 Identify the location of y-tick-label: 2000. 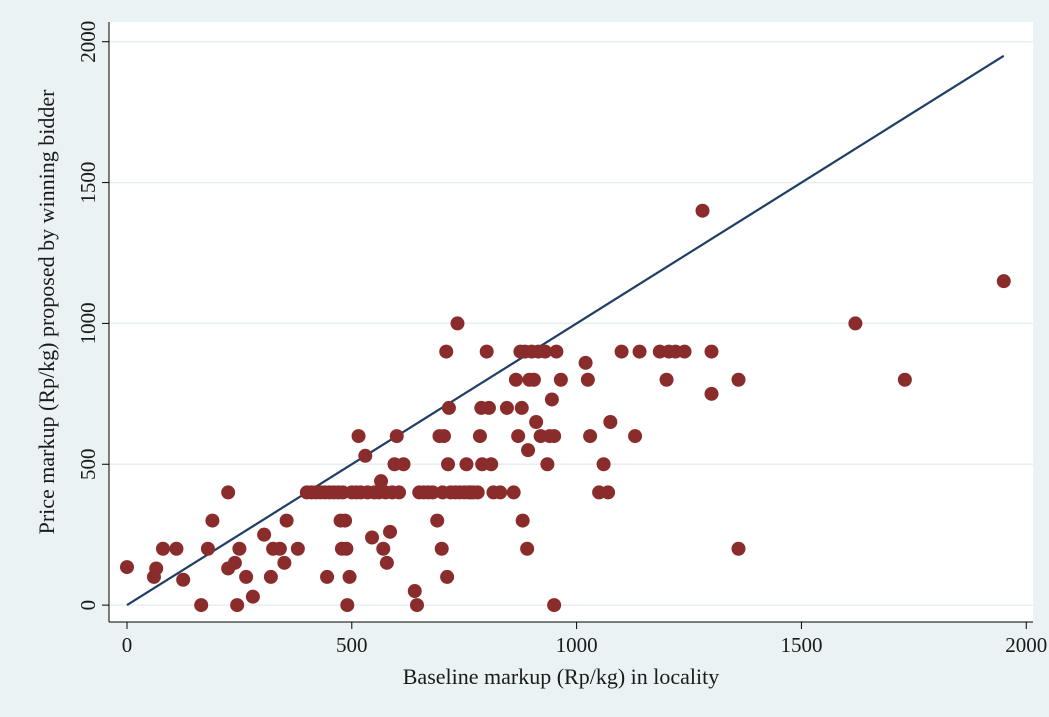
(88, 42).